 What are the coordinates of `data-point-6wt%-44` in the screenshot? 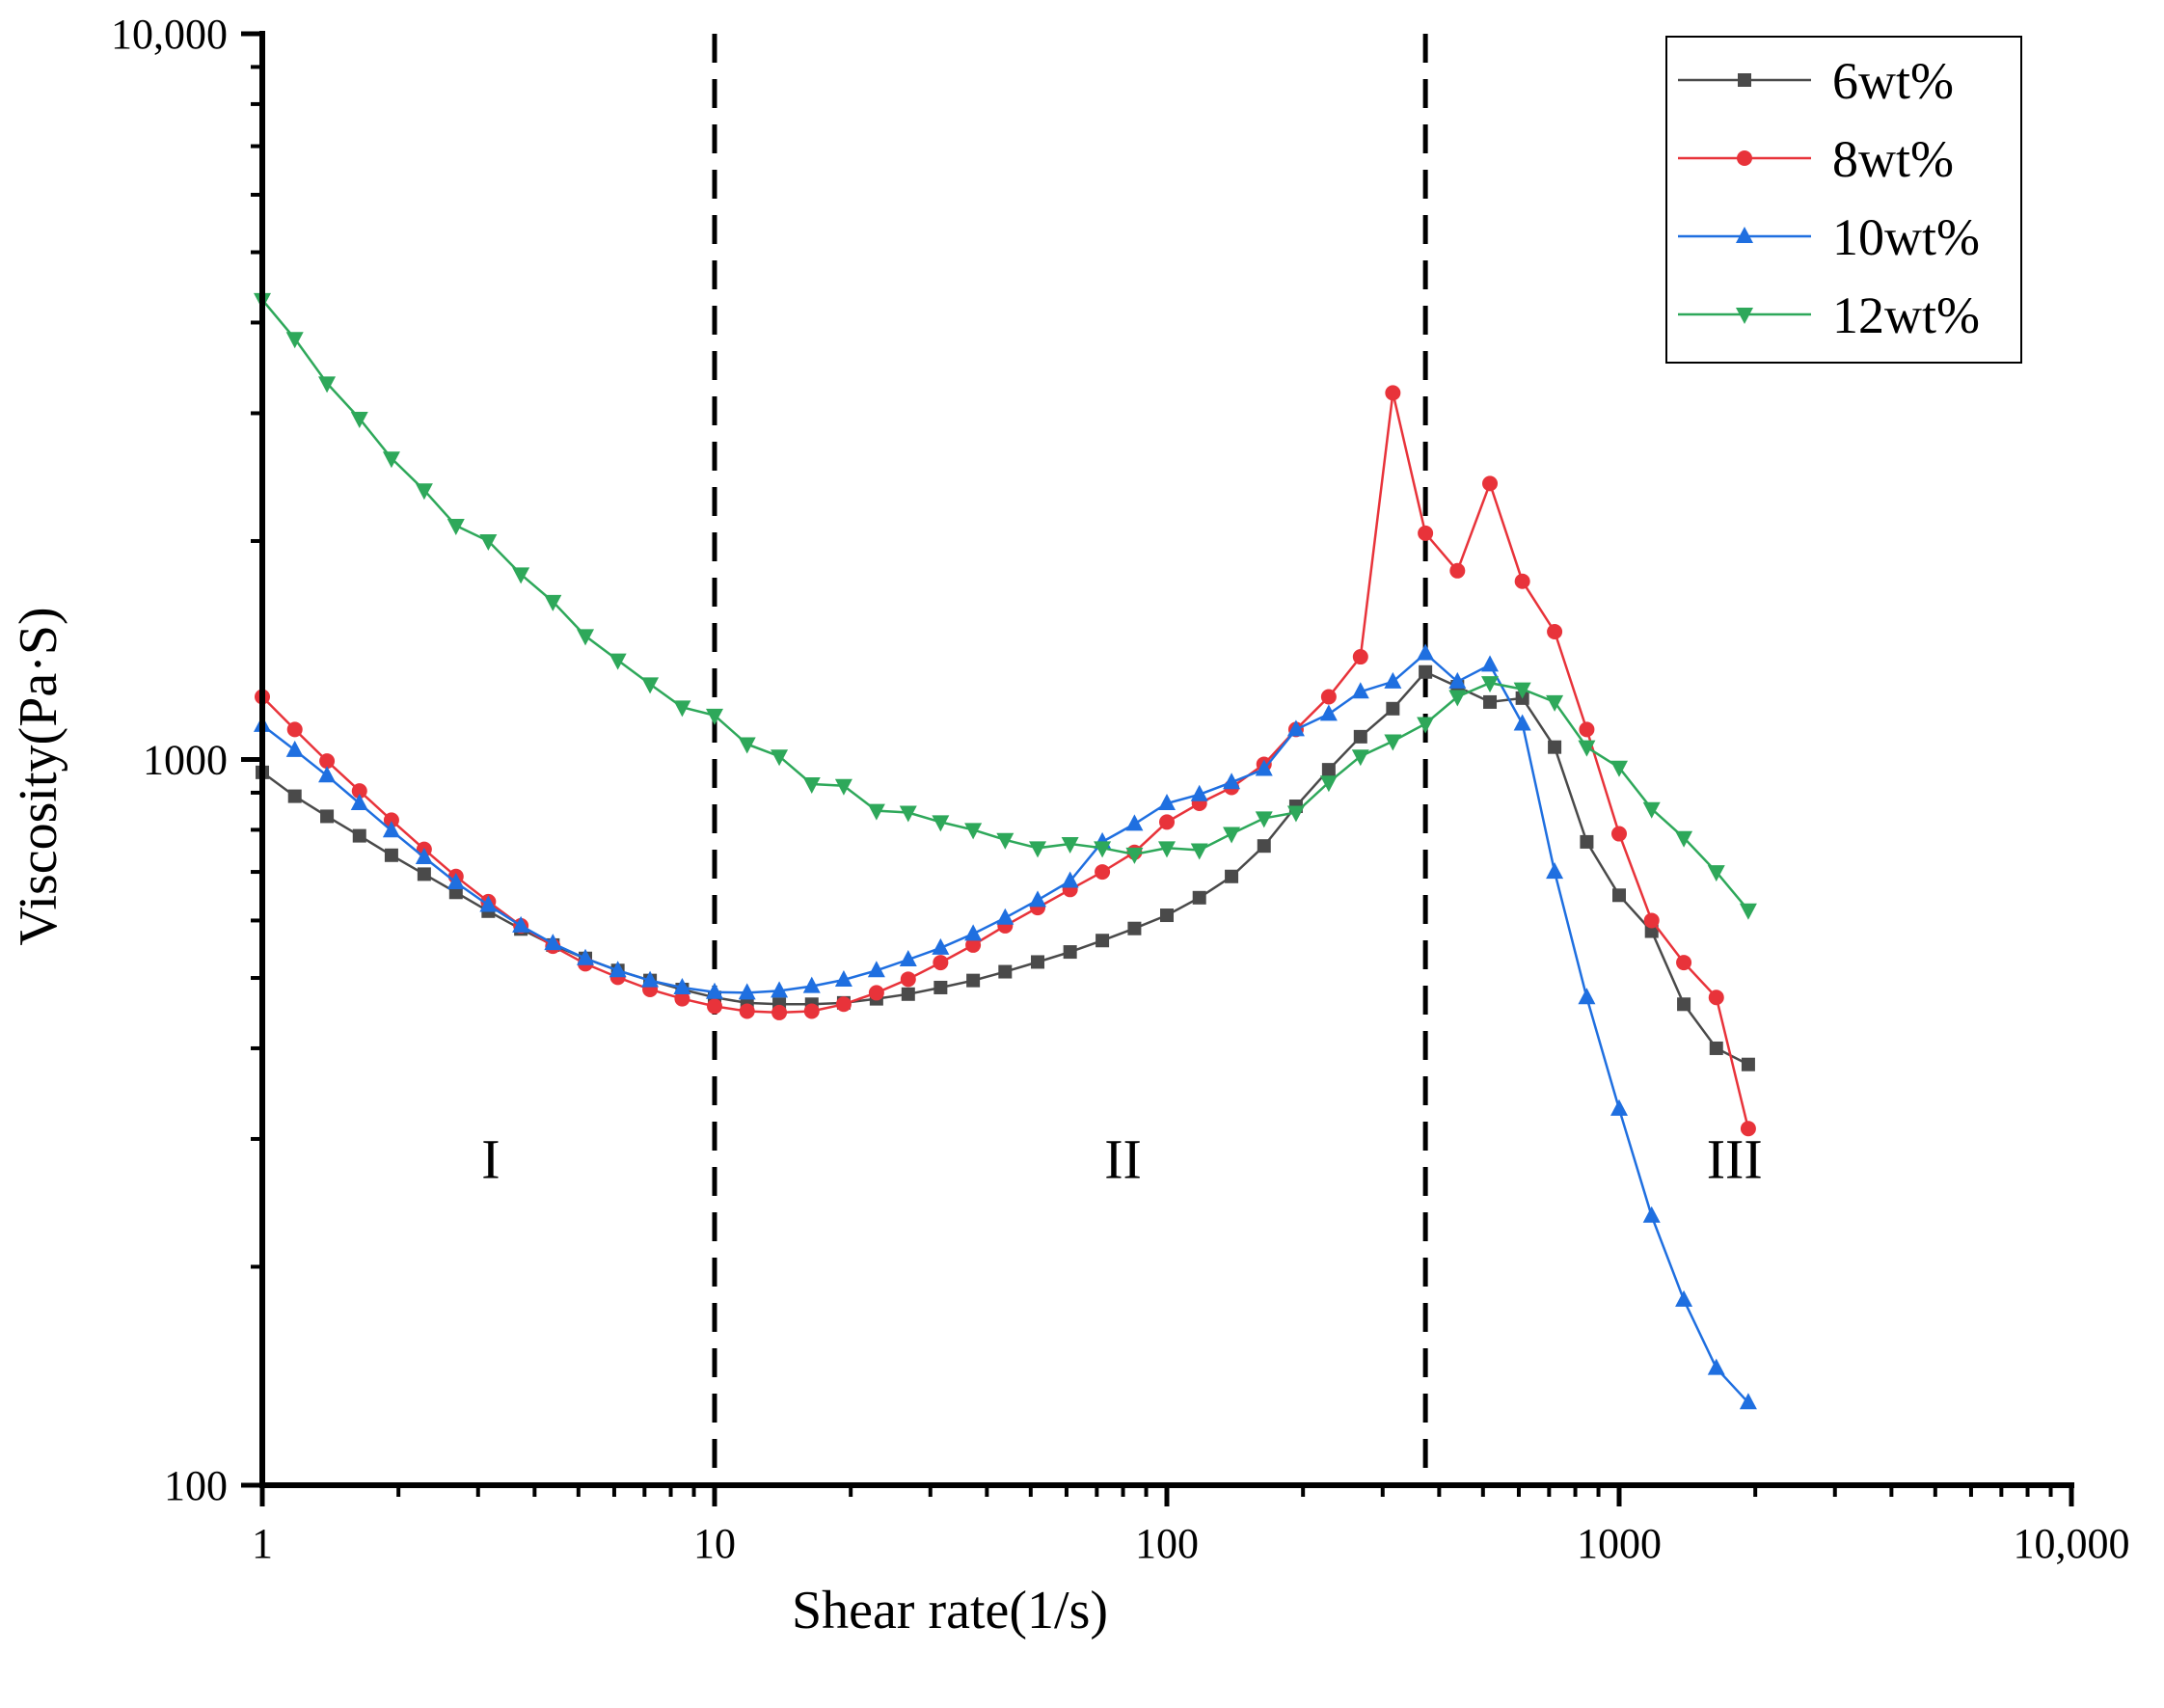 It's located at (1684, 1004).